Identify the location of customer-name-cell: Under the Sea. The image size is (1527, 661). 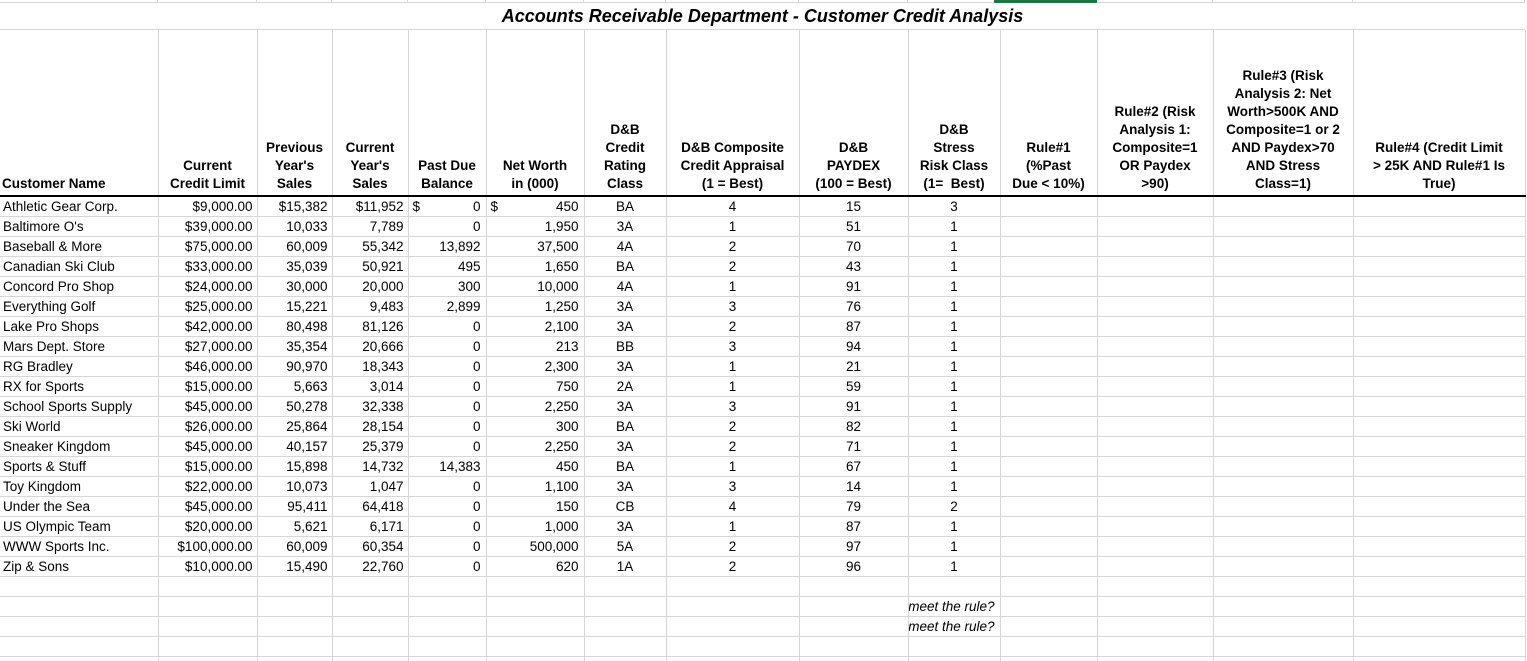
(79, 506).